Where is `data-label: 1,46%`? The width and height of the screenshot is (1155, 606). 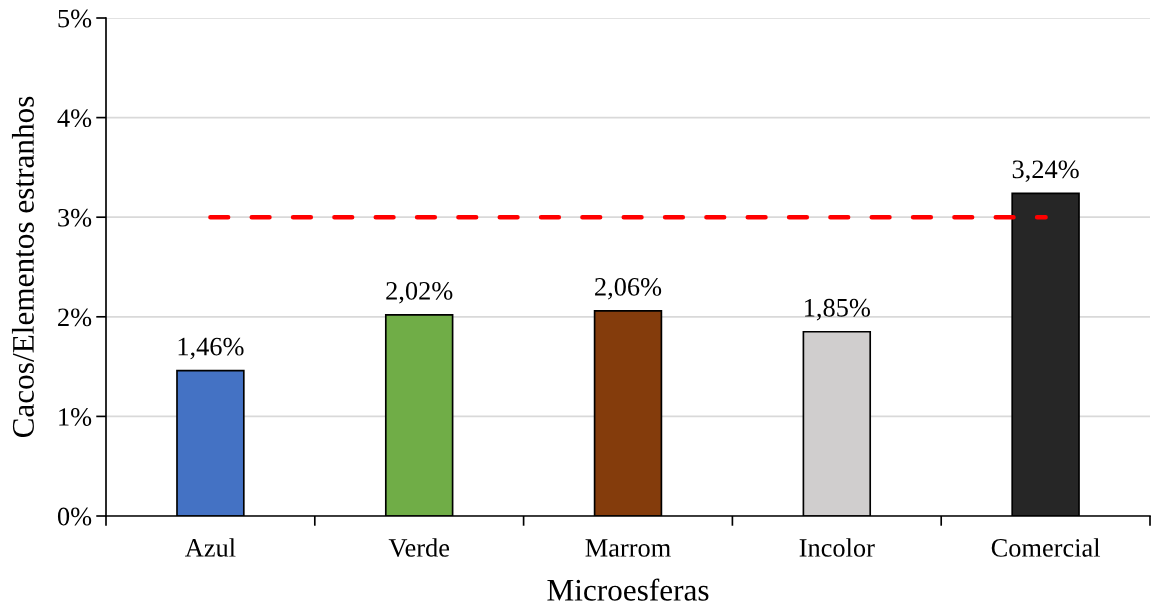 data-label: 1,46% is located at coordinates (211, 348).